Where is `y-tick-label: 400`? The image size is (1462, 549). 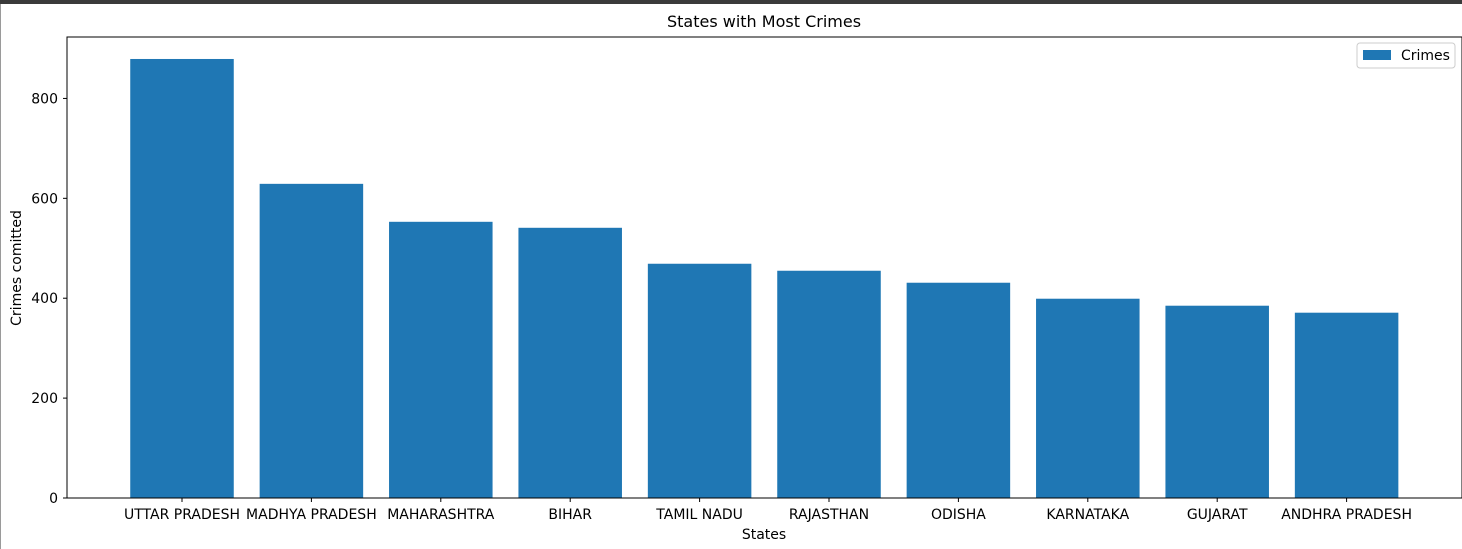
y-tick-label: 400 is located at coordinates (44, 299).